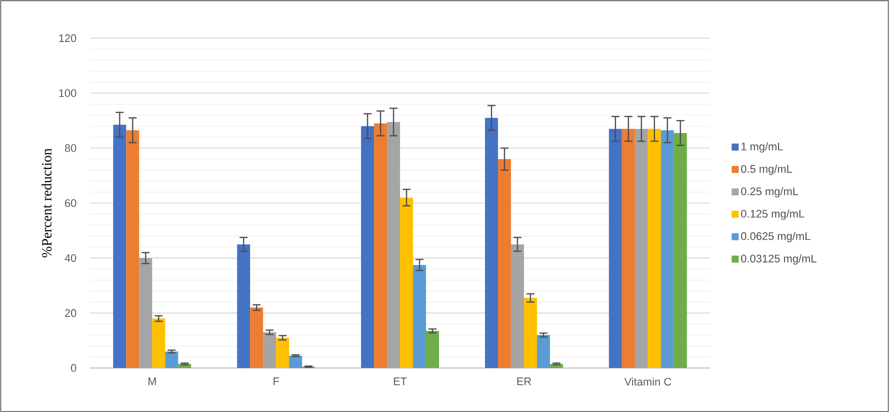 The image size is (889, 412). Describe the element at coordinates (67, 38) in the screenshot. I see `y-tick-label: 120` at that location.